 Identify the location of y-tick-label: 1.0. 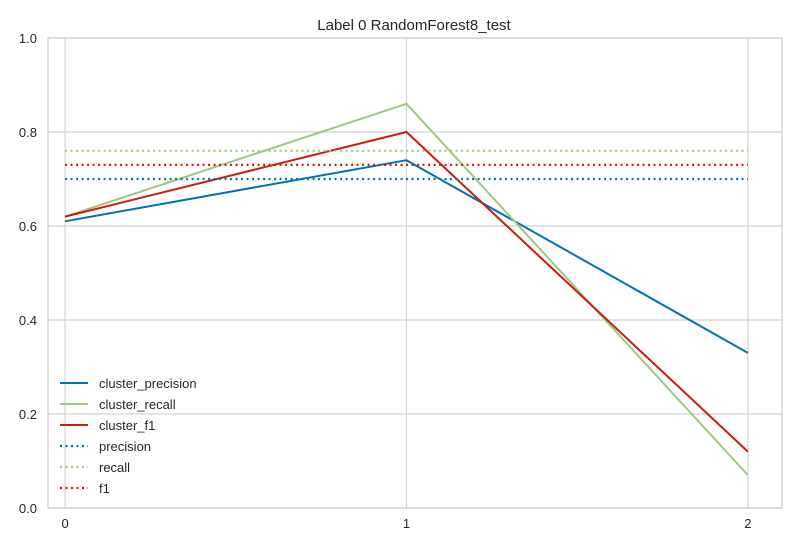
(28, 38).